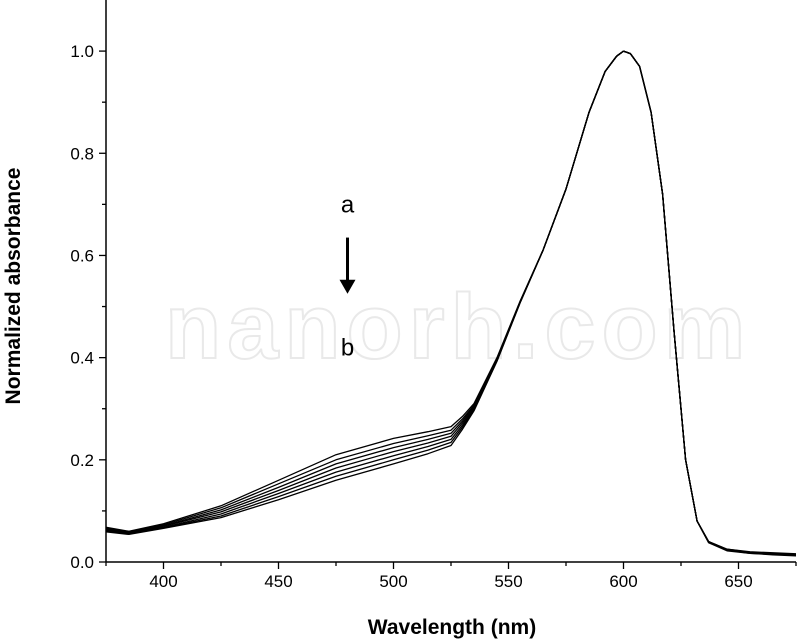  Describe the element at coordinates (82, 460) in the screenshot. I see `y-tick-label: 0.2` at that location.